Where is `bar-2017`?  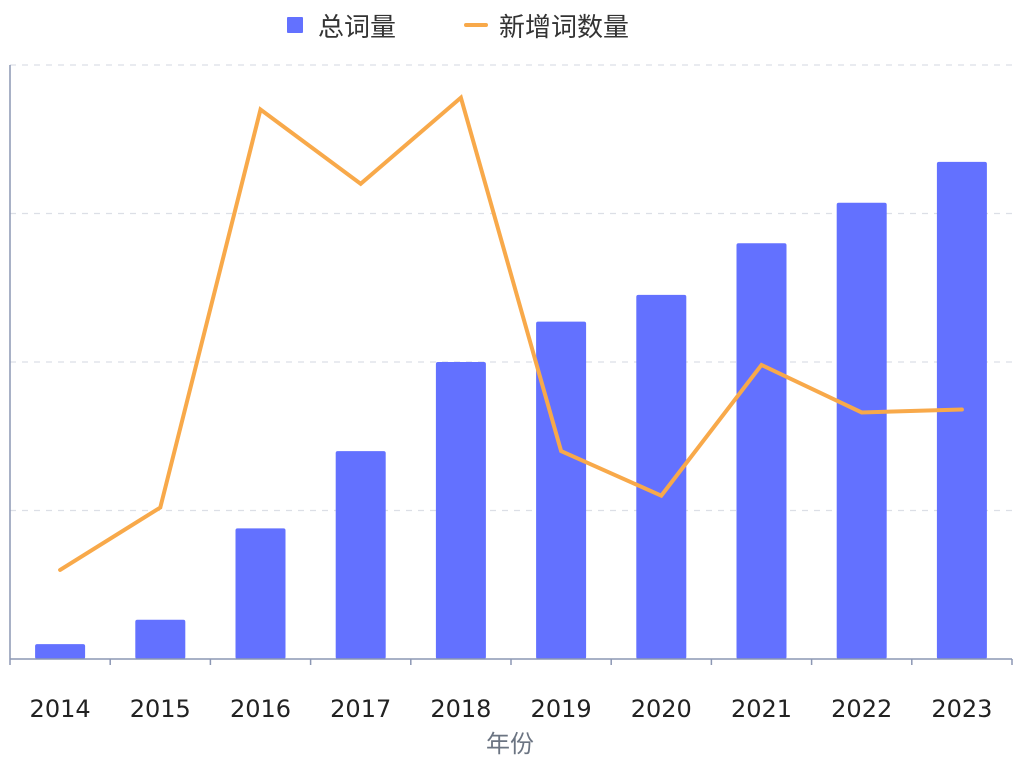
bar-2017 is located at coordinates (360, 555).